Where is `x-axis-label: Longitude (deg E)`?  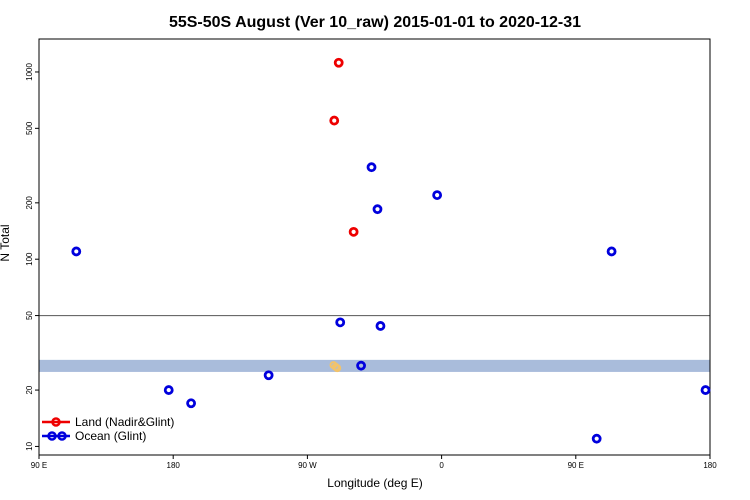
x-axis-label: Longitude (deg E) is located at coordinates (374, 483).